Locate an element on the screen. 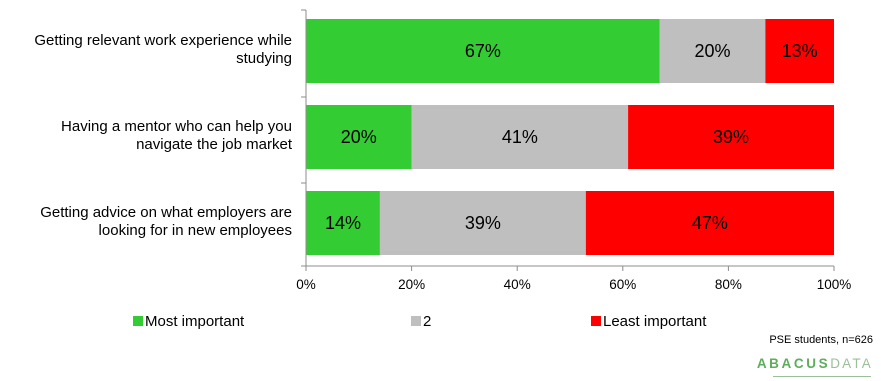  category-label-2-line-1: Having a mentor who can help you is located at coordinates (176, 126).